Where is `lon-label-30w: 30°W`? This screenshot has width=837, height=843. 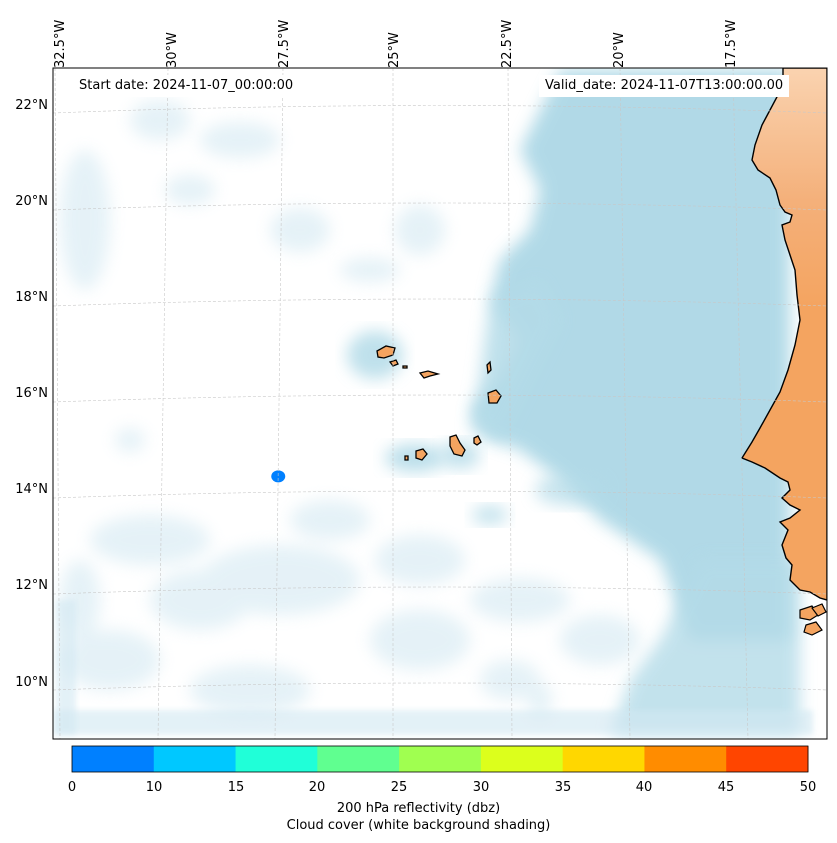
lon-label-30w: 30°W is located at coordinates (172, 50).